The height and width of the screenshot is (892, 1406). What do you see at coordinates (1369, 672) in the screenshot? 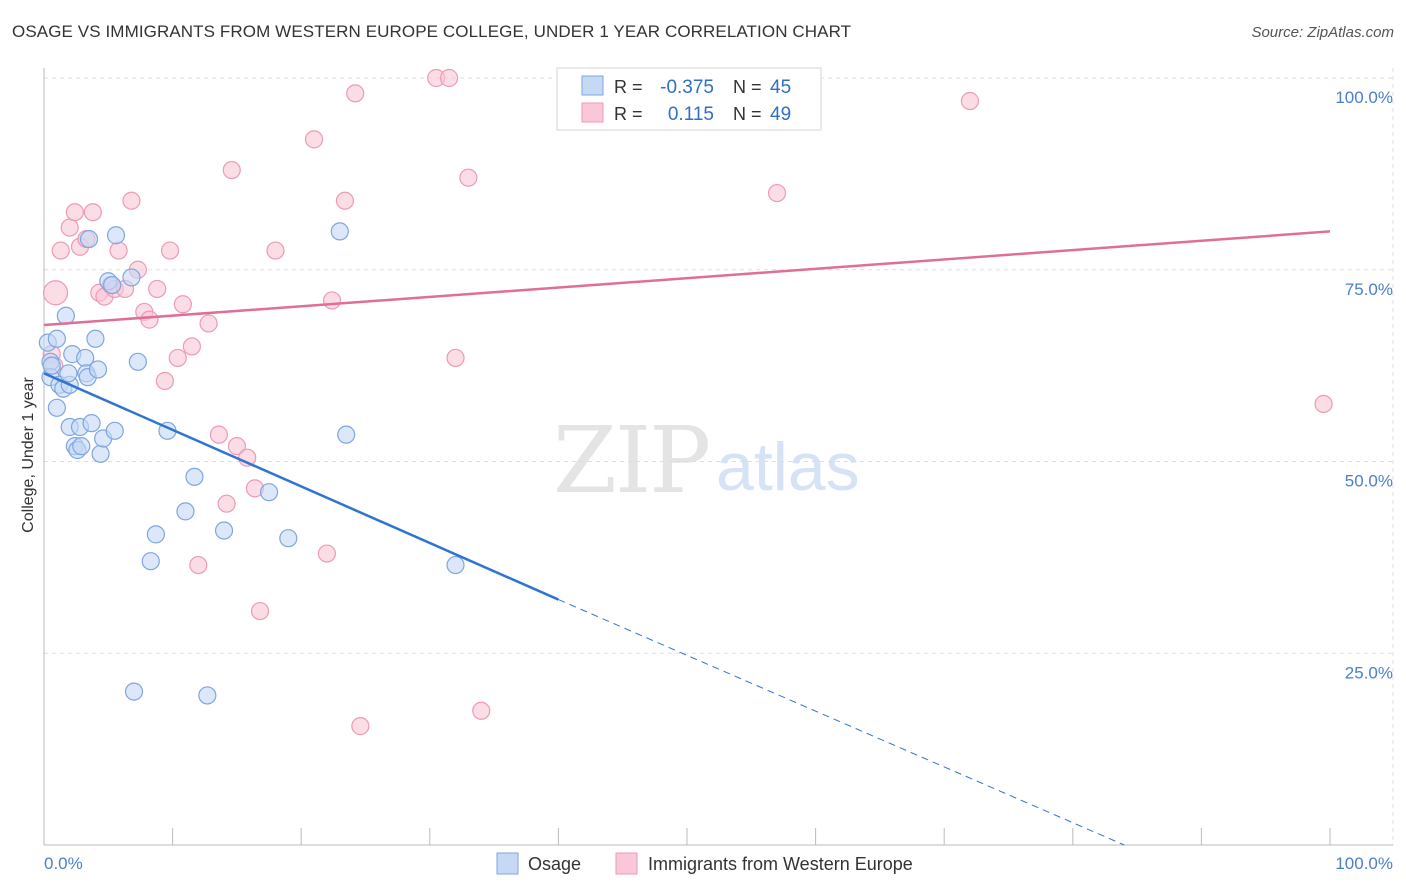
I see `y-tick-label-25: 25.0%` at bounding box center [1369, 672].